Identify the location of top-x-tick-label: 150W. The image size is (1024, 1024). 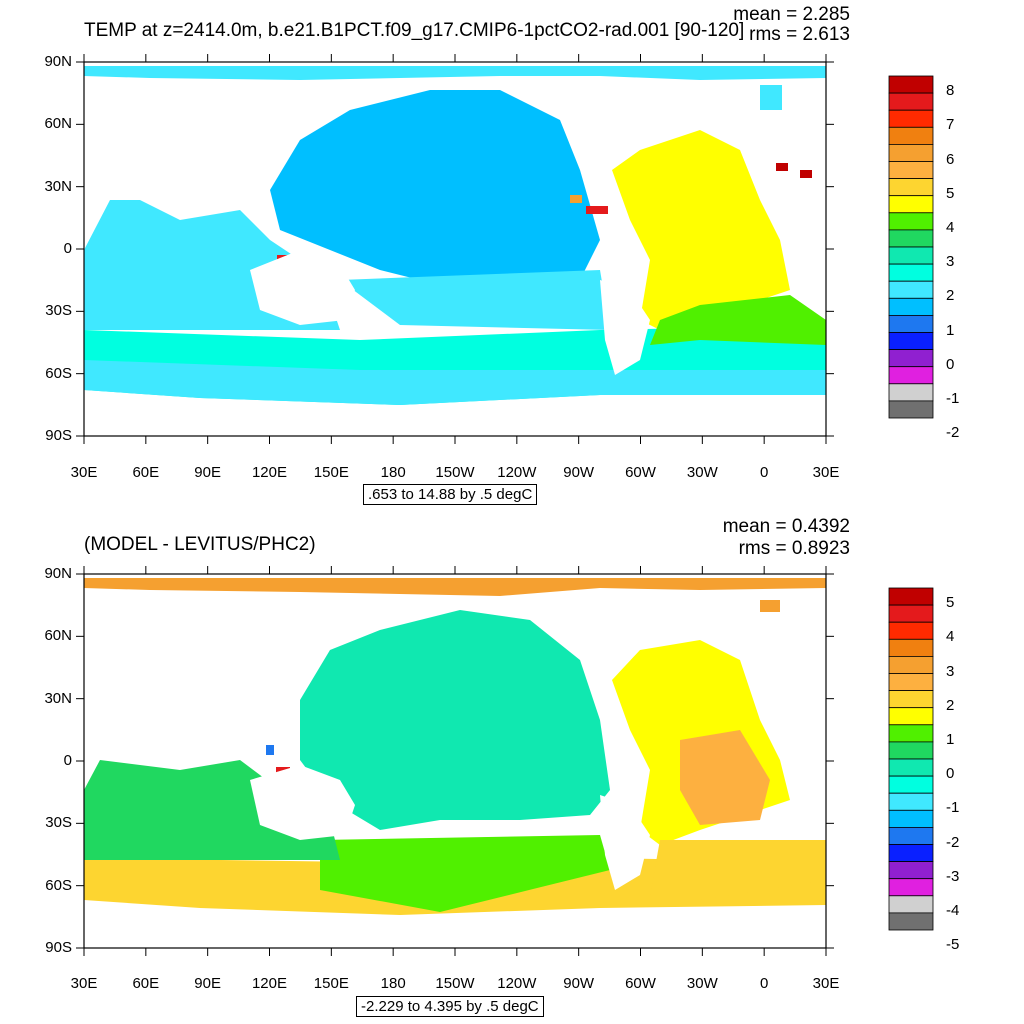
(455, 472).